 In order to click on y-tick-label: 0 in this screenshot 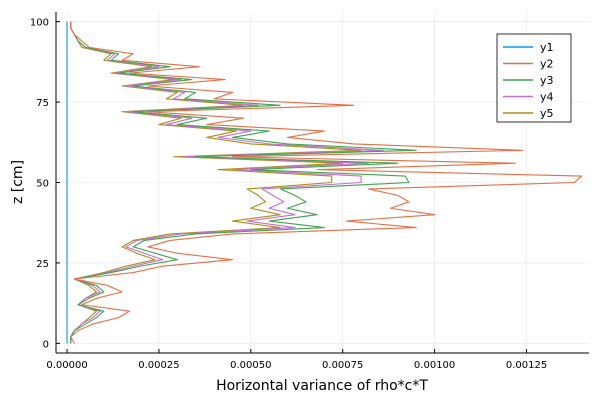, I will do `click(46, 344)`.